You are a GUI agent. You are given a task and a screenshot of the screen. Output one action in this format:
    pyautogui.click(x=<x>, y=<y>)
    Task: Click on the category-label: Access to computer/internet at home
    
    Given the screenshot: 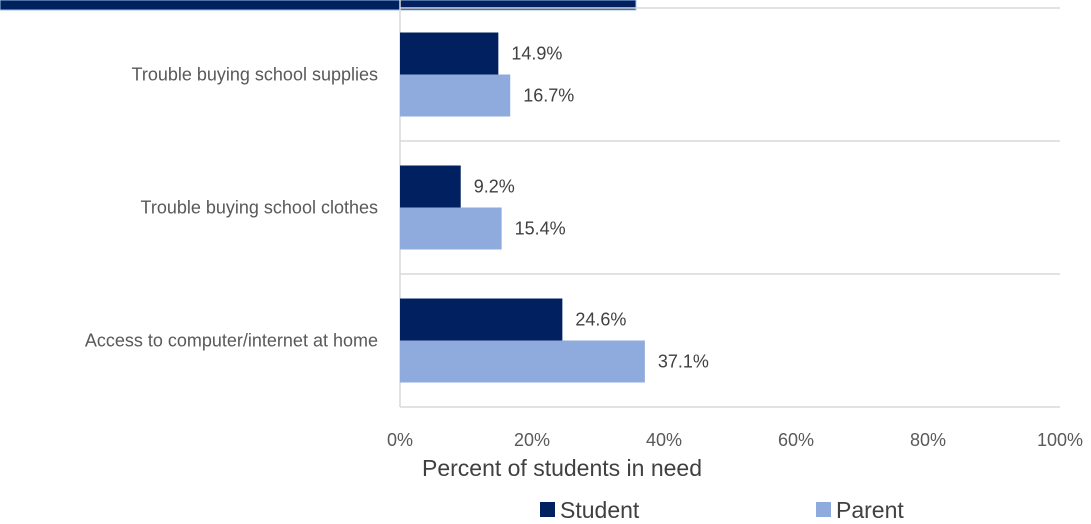 What is the action you would take?
    pyautogui.click(x=231, y=341)
    